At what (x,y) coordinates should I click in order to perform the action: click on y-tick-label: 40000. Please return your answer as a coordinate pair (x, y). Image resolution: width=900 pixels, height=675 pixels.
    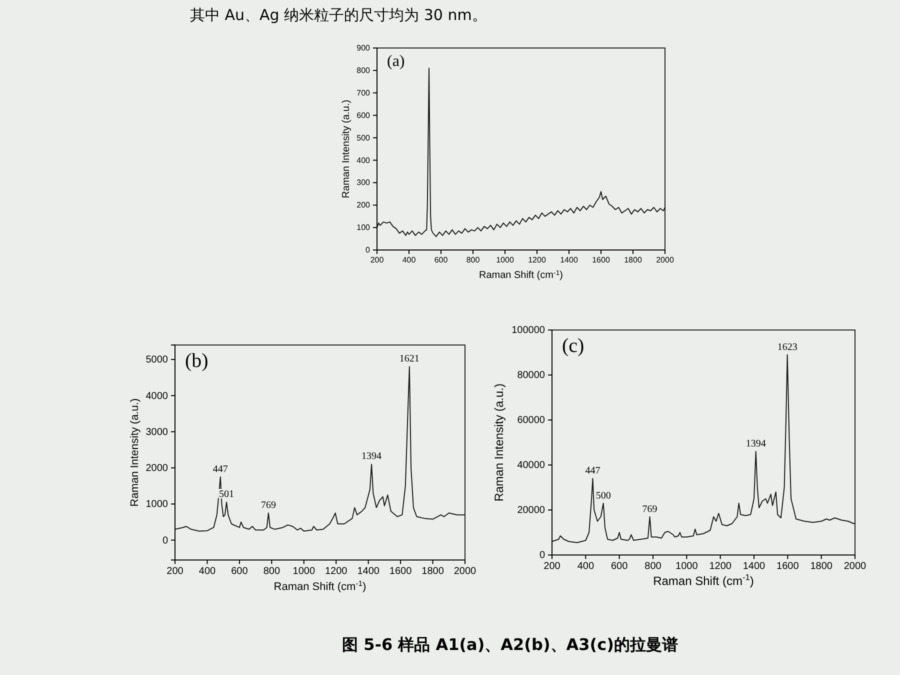
    Looking at the image, I should click on (531, 466).